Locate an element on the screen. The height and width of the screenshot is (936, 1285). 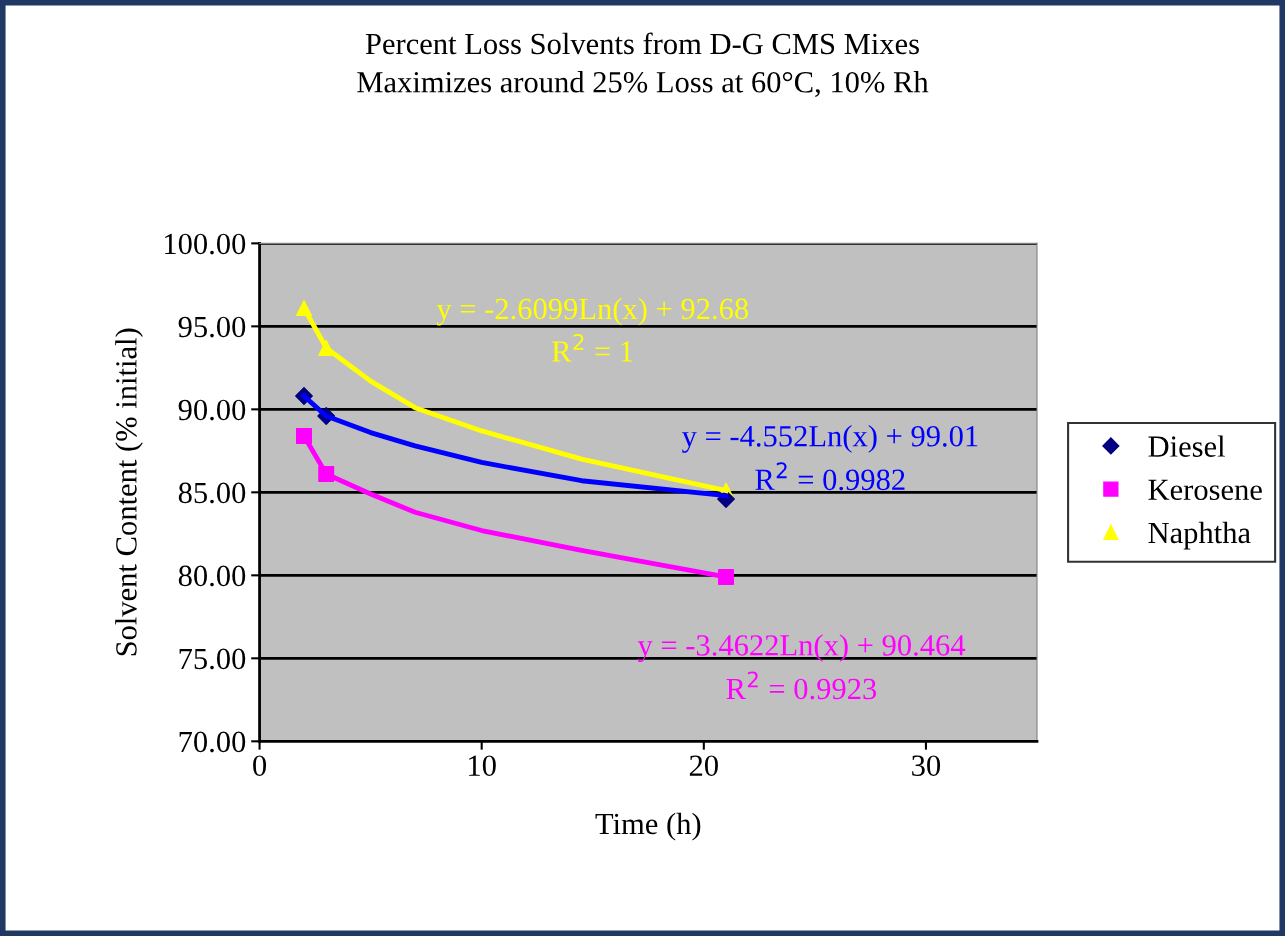
x-tick-label: 20 is located at coordinates (703, 766).